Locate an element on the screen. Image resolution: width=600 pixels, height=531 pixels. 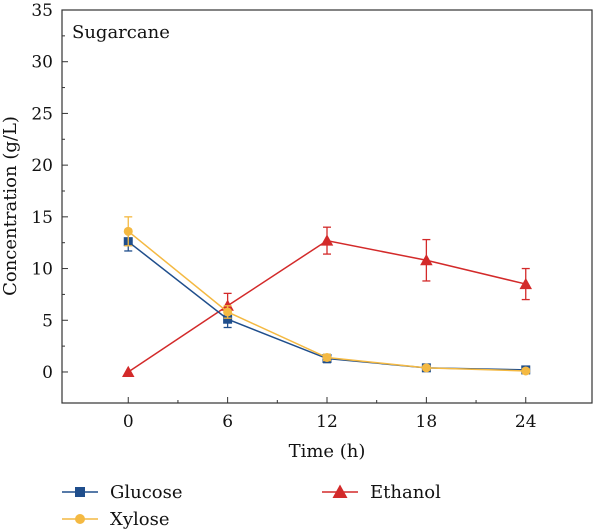
legend-marker-ethanol is located at coordinates (340, 491).